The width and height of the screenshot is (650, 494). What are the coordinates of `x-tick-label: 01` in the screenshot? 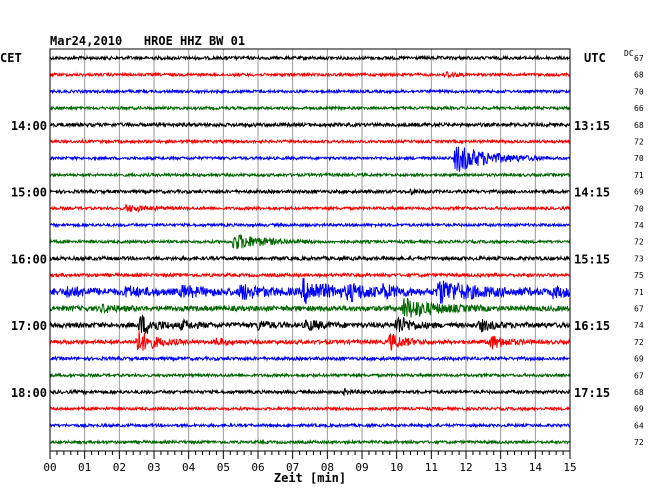 It's located at (84, 467).